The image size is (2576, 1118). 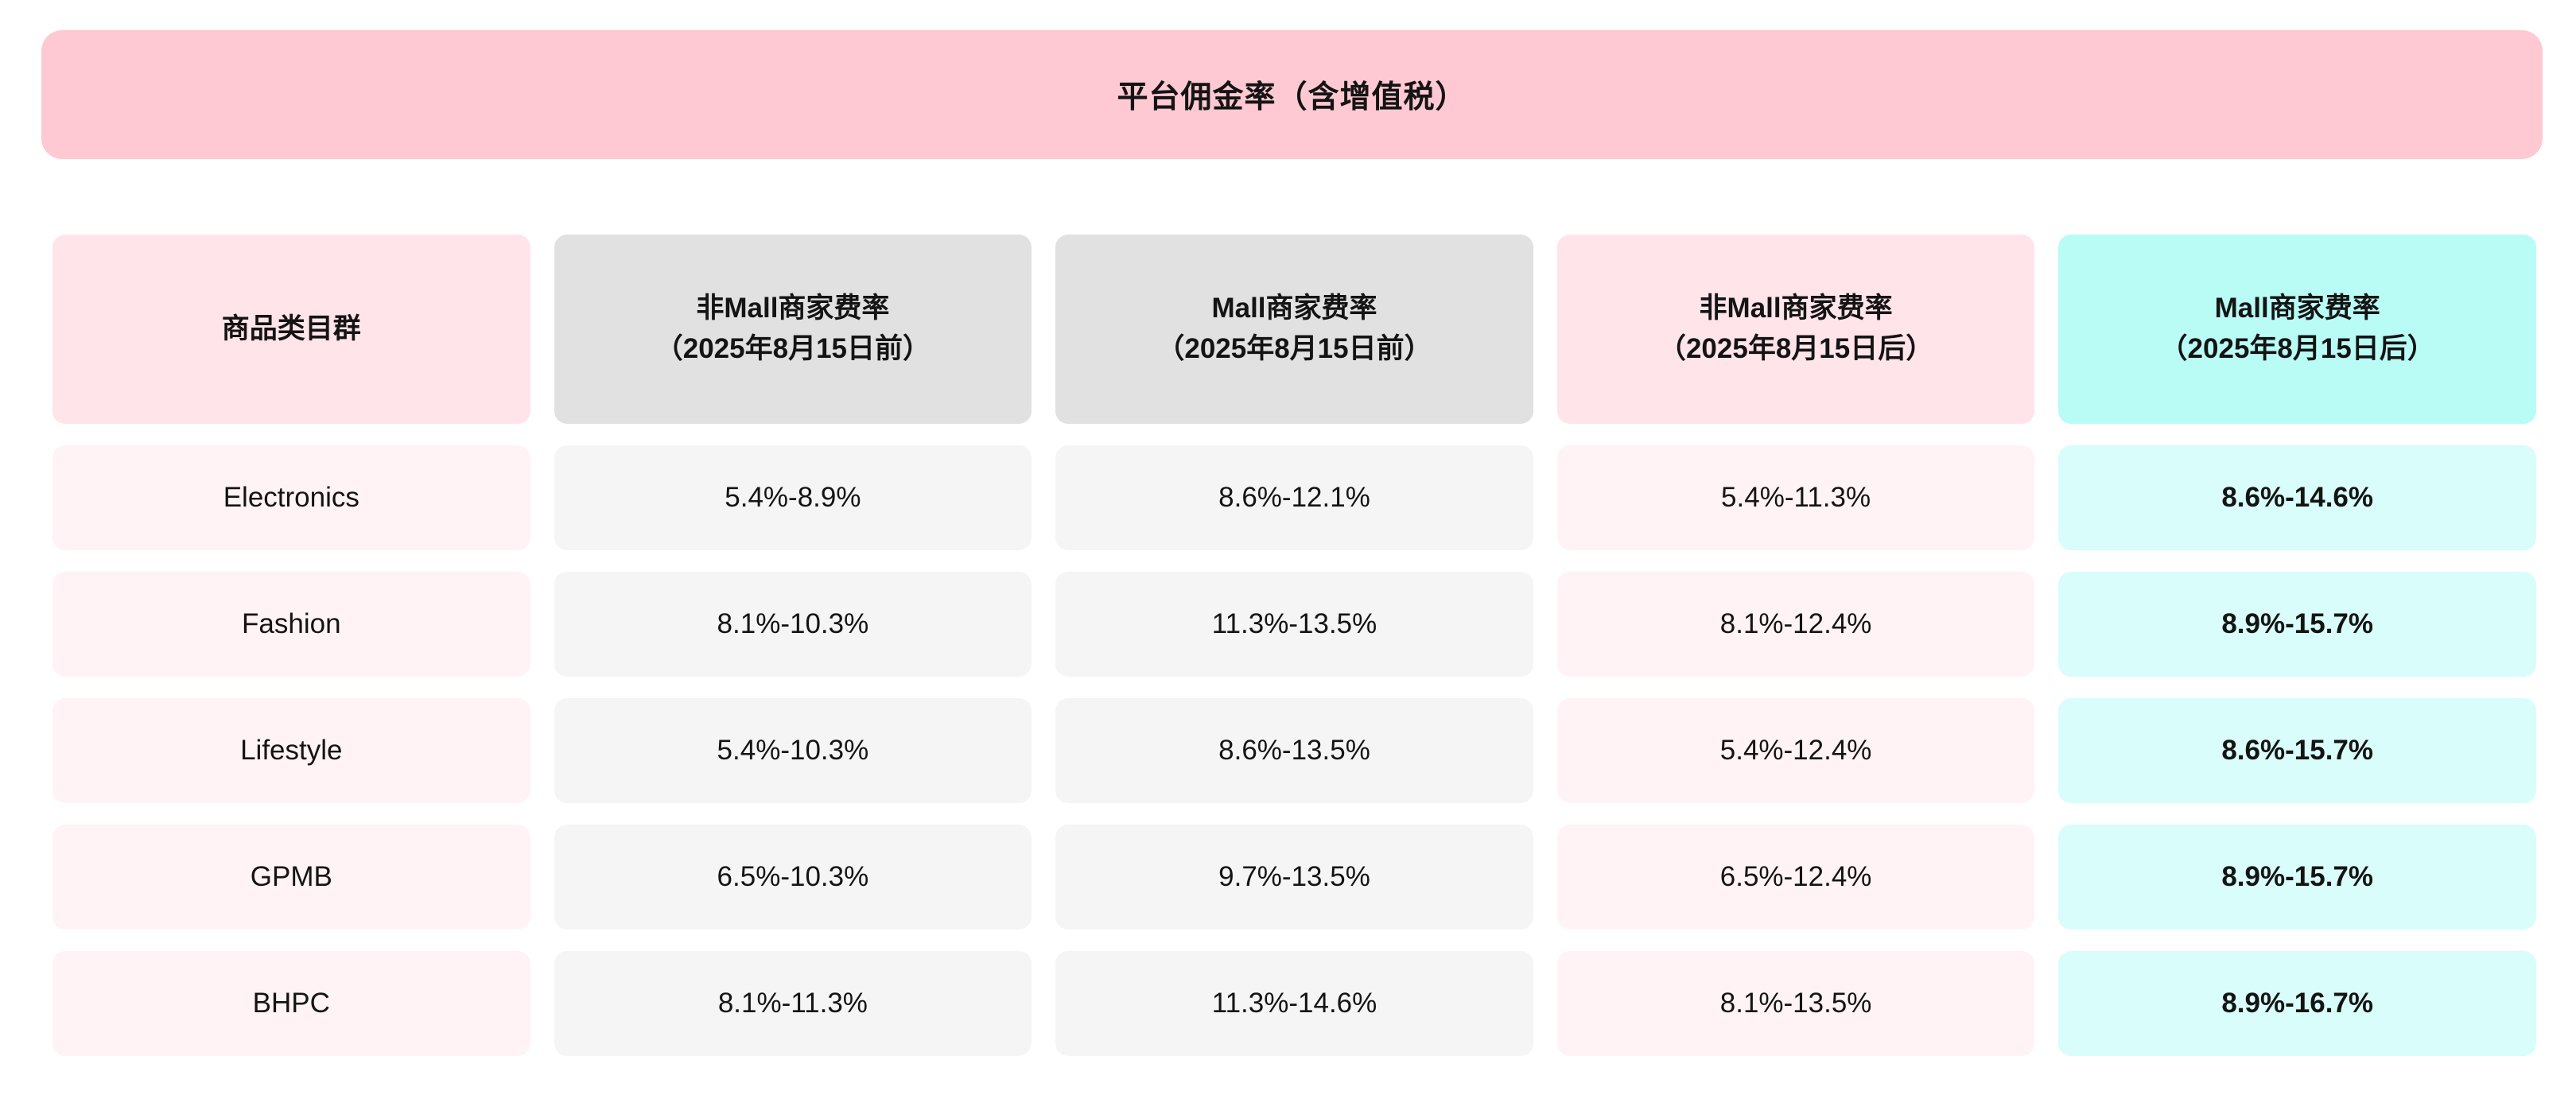 I want to click on header-mall-after-label: Mall商家费率, so click(x=2297, y=308).